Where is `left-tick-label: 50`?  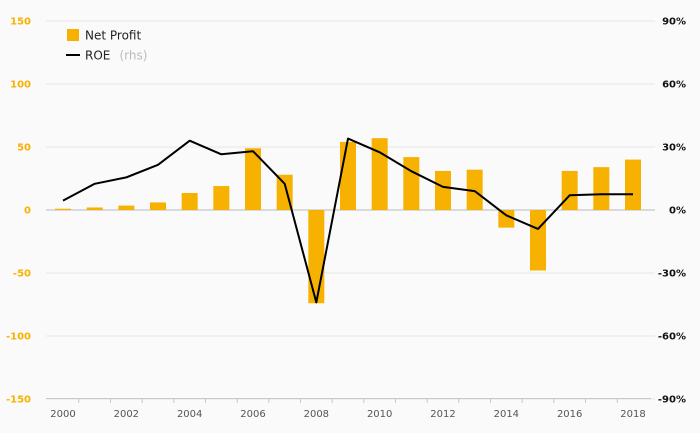 left-tick-label: 50 is located at coordinates (24, 148).